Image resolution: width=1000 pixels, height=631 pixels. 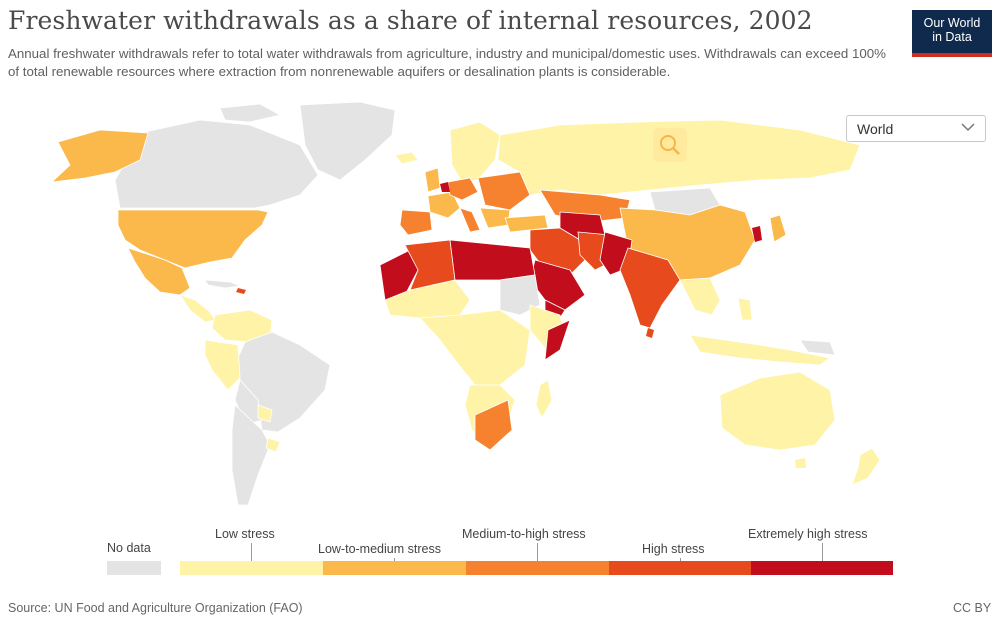 What do you see at coordinates (347, 141) in the screenshot?
I see `country-greenland` at bounding box center [347, 141].